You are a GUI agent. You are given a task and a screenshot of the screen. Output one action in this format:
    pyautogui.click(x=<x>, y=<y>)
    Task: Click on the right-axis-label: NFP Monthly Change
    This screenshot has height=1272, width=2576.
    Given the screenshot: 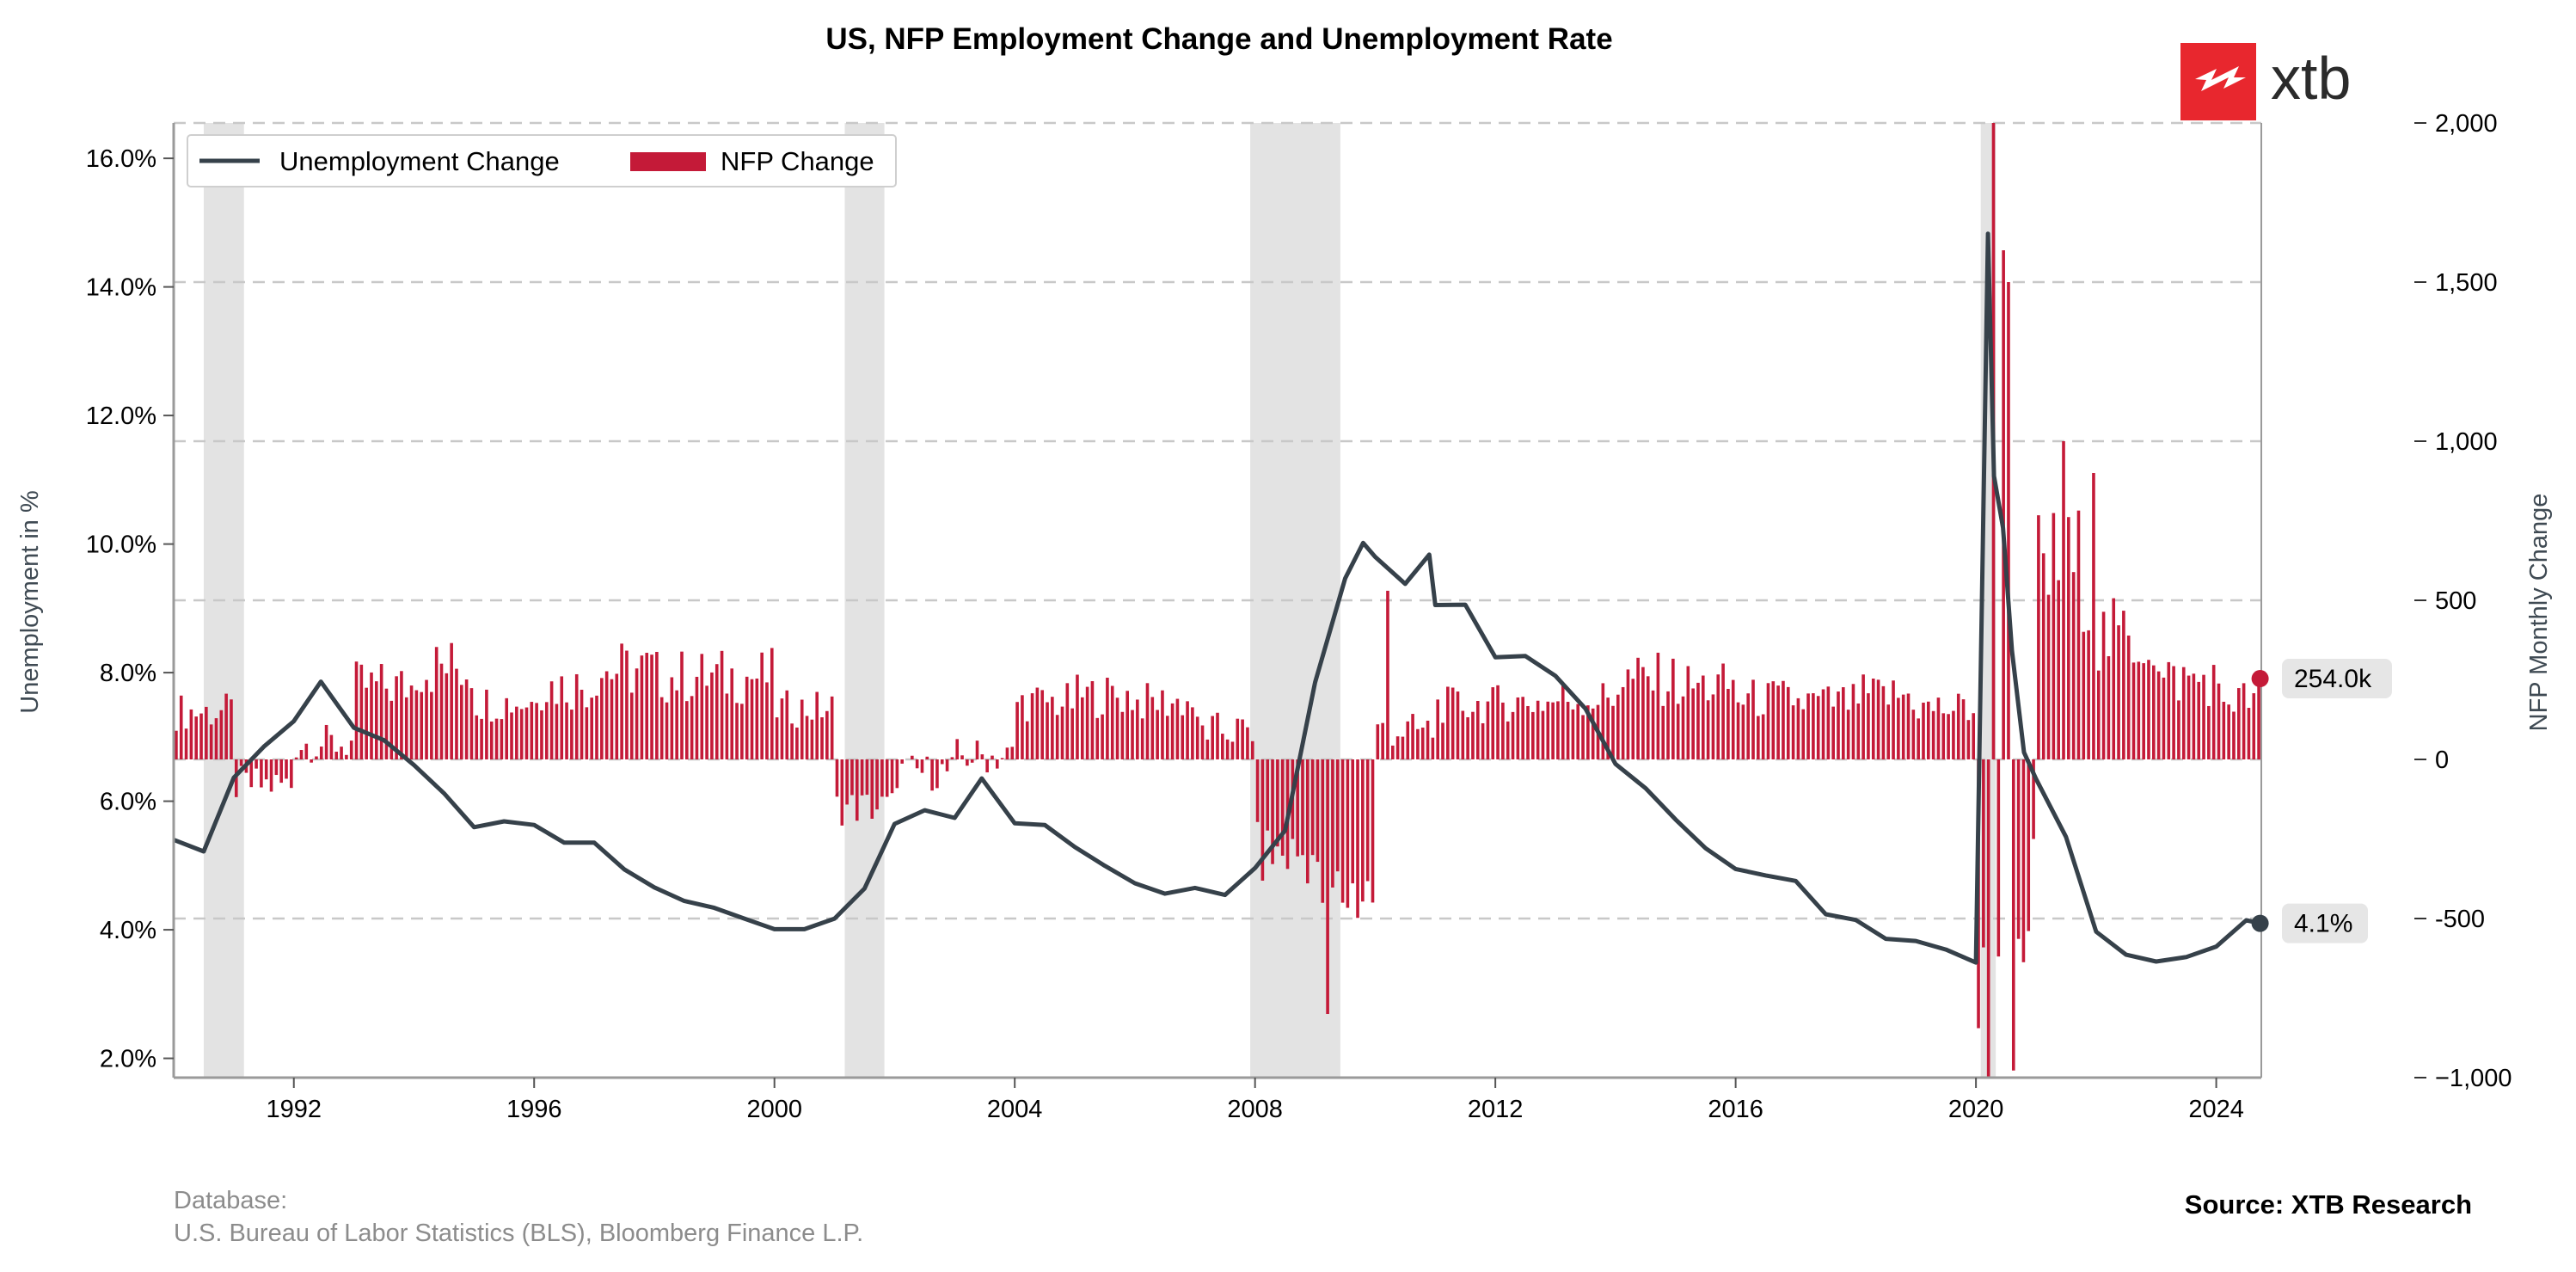 What is the action you would take?
    pyautogui.click(x=2539, y=613)
    